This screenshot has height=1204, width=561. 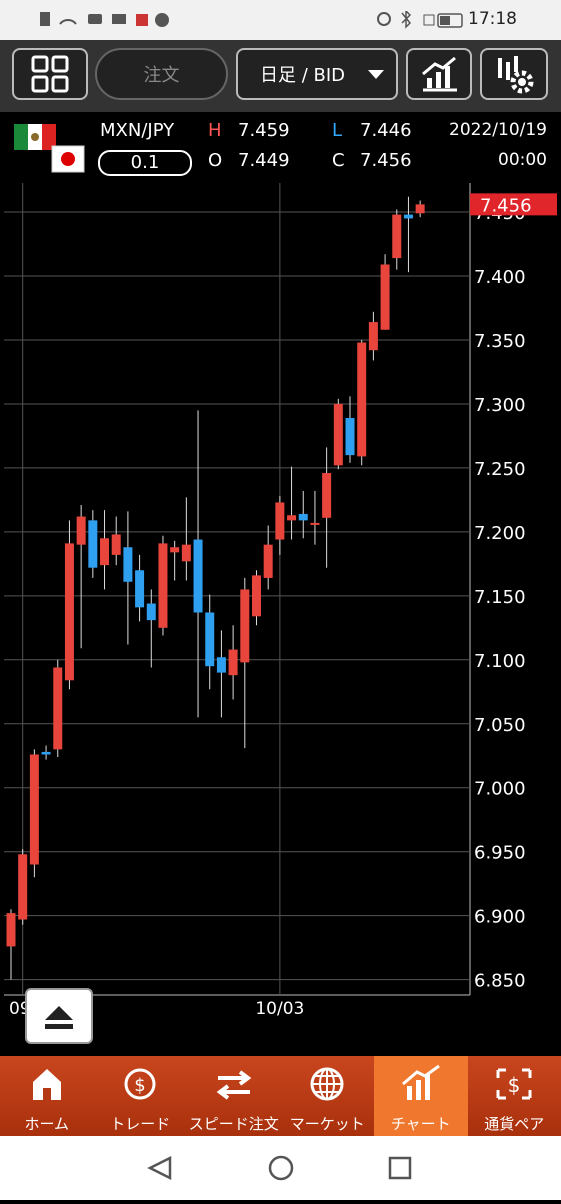 I want to click on nav-item: $ トレード, so click(x=141, y=1096).